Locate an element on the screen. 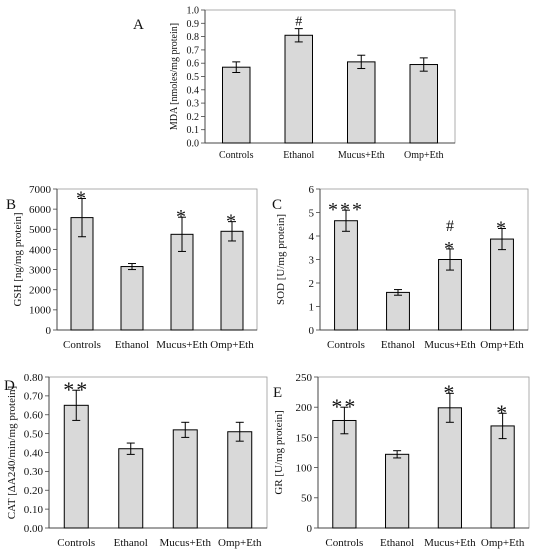  y-tick-label: 1.0 is located at coordinates (193, 11).